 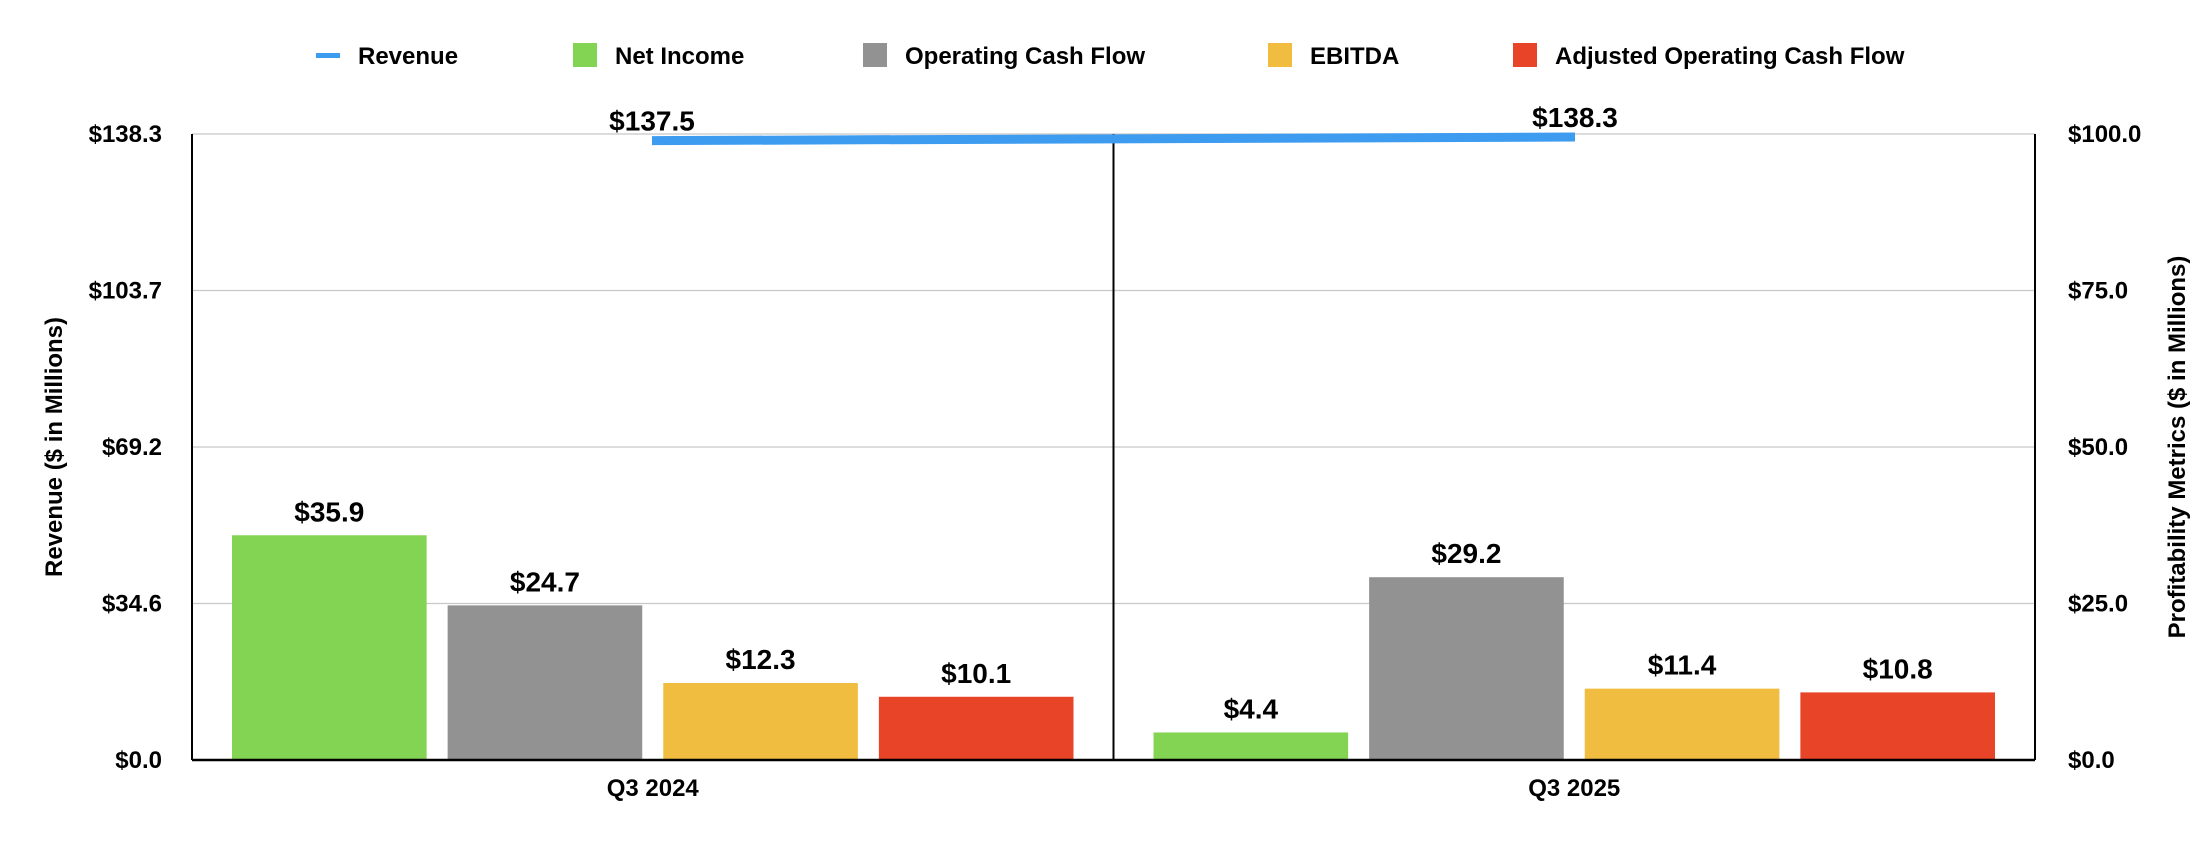 What do you see at coordinates (328, 55) in the screenshot?
I see `legend-swatch-revenue` at bounding box center [328, 55].